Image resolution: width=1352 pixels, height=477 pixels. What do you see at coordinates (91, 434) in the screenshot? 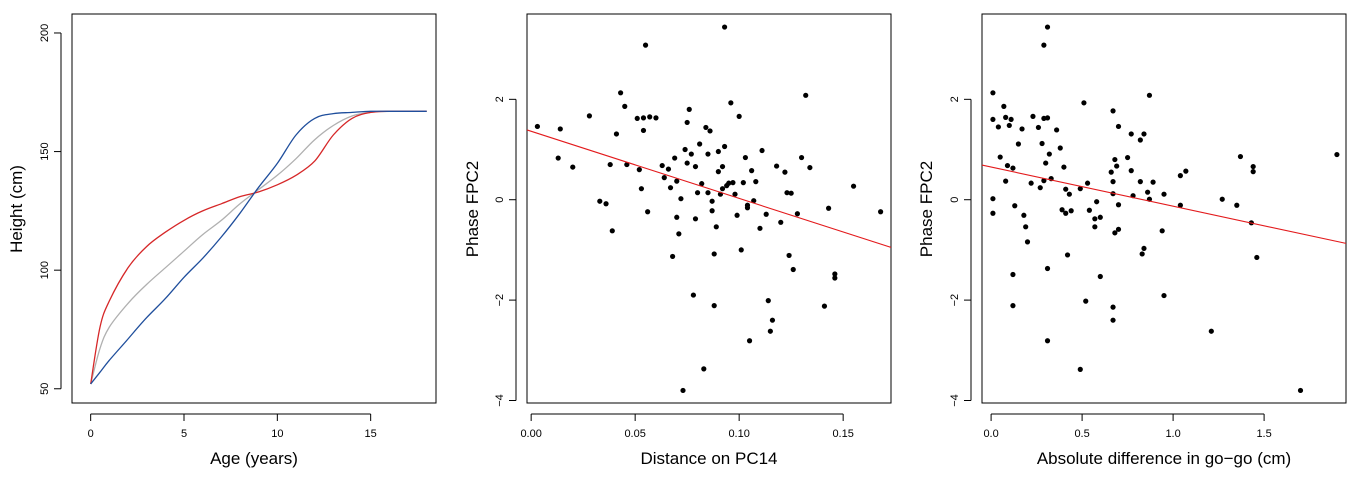
I see `x-tick-label: 0` at bounding box center [91, 434].